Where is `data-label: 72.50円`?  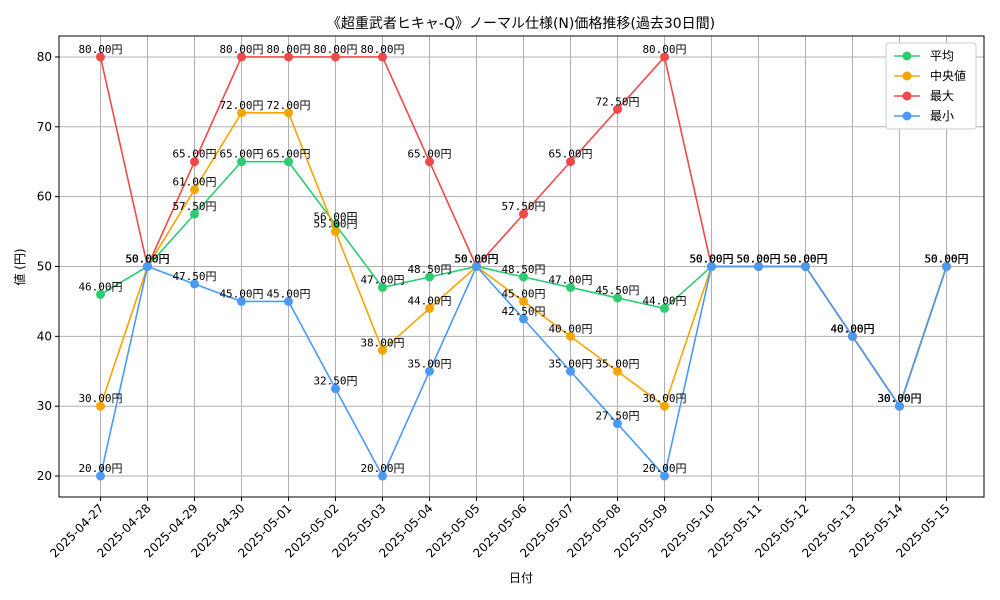 data-label: 72.50円 is located at coordinates (617, 101).